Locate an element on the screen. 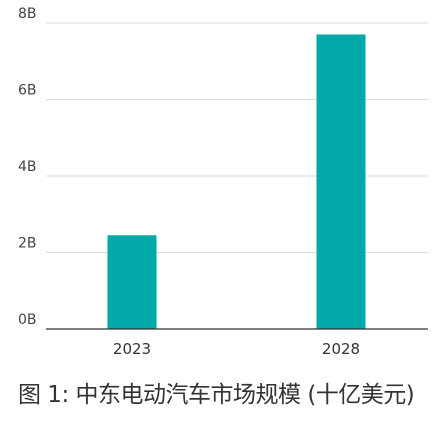  x-tick-label: 2023 is located at coordinates (132, 349).